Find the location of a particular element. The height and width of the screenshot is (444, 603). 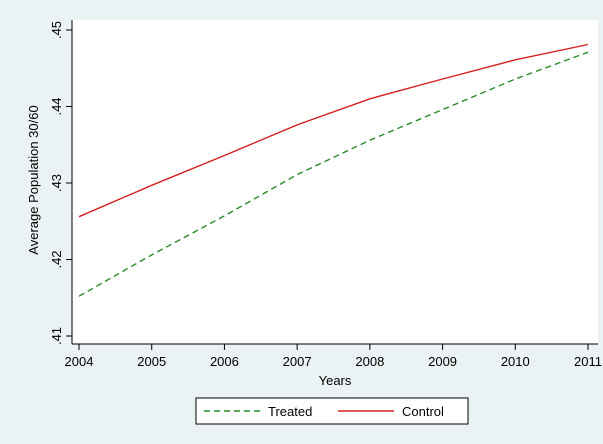

y-tick-label: .44 is located at coordinates (56, 106).